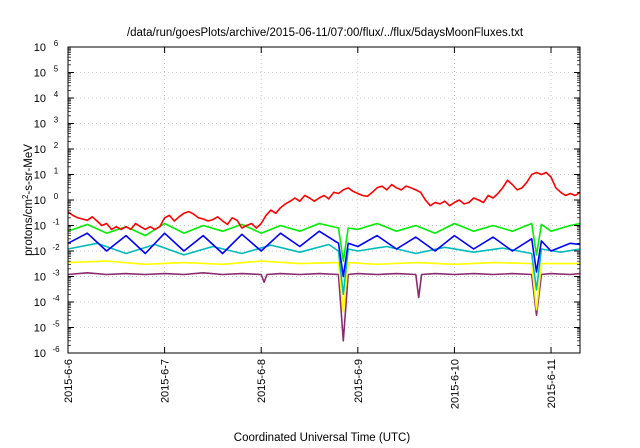  I want to click on y-tick-exponent: 1, so click(56, 171).